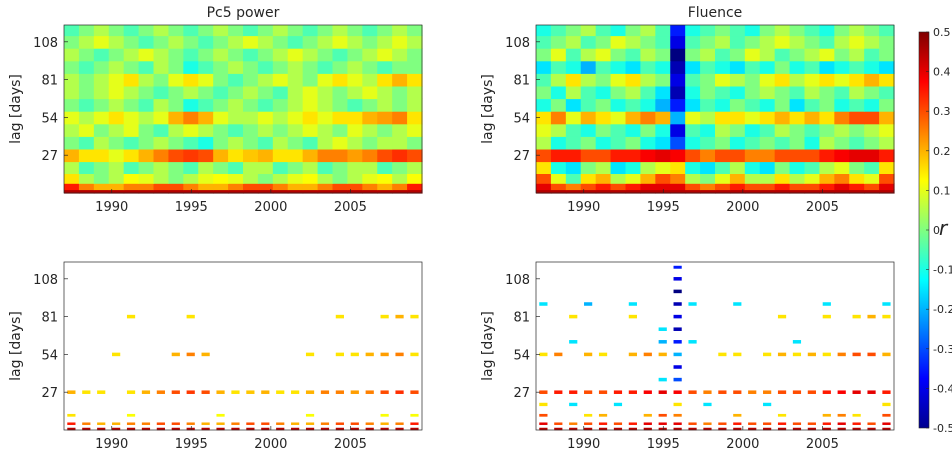 The height and width of the screenshot is (455, 952). I want to click on y-tick-label: 108, so click(517, 43).